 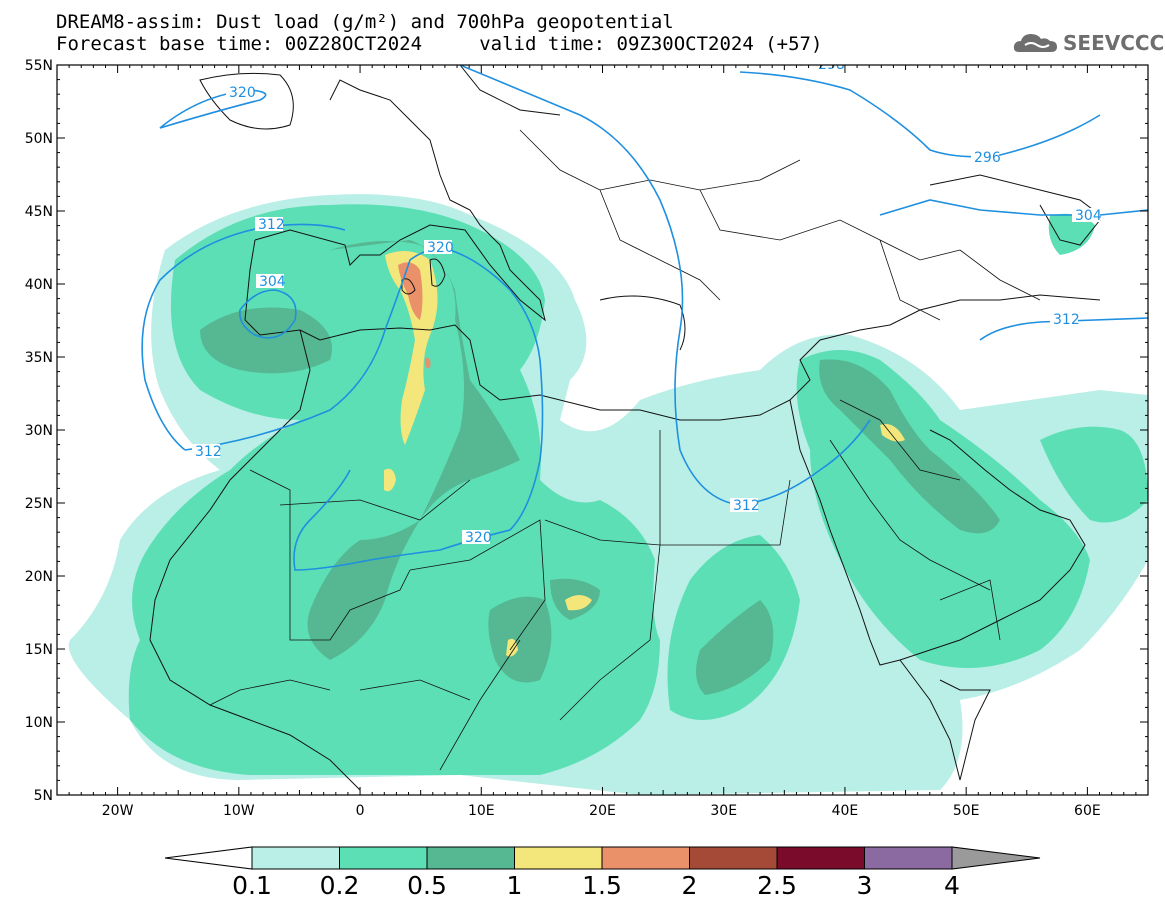 What do you see at coordinates (845, 811) in the screenshot?
I see `lon-tick-label: 40E` at bounding box center [845, 811].